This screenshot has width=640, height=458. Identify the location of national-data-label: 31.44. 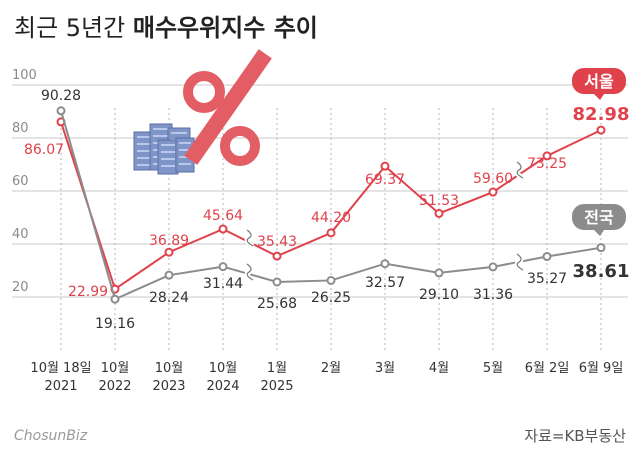
(223, 284).